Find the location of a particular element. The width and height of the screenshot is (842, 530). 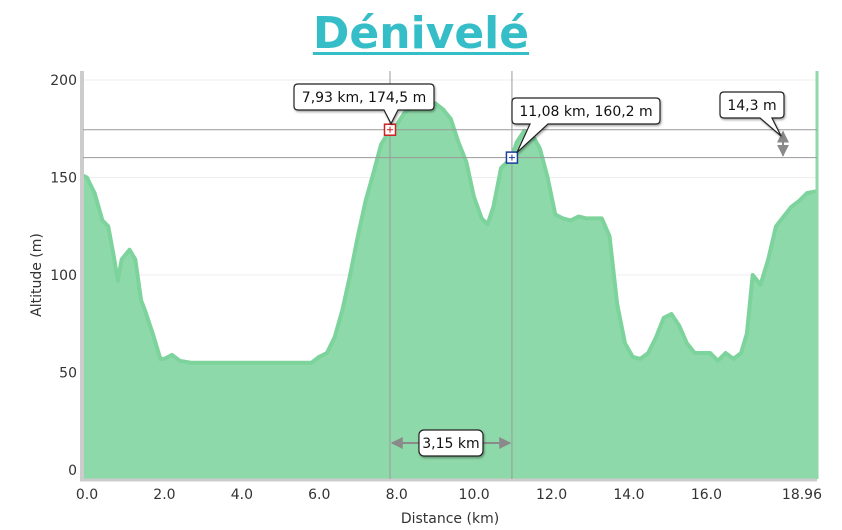

y-axis-title: Altitude (m) is located at coordinates (37, 275).